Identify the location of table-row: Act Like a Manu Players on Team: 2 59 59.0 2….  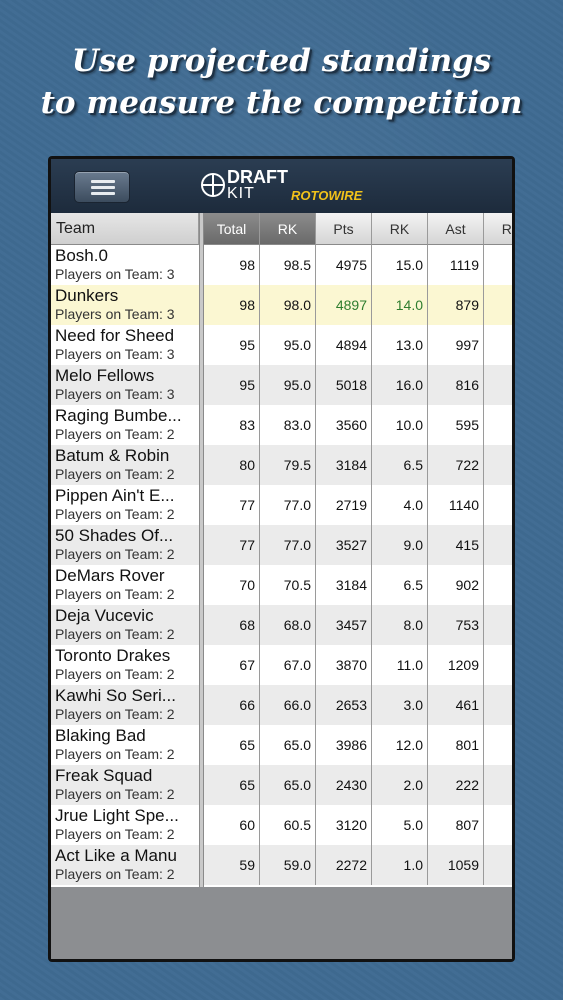
(281, 865).